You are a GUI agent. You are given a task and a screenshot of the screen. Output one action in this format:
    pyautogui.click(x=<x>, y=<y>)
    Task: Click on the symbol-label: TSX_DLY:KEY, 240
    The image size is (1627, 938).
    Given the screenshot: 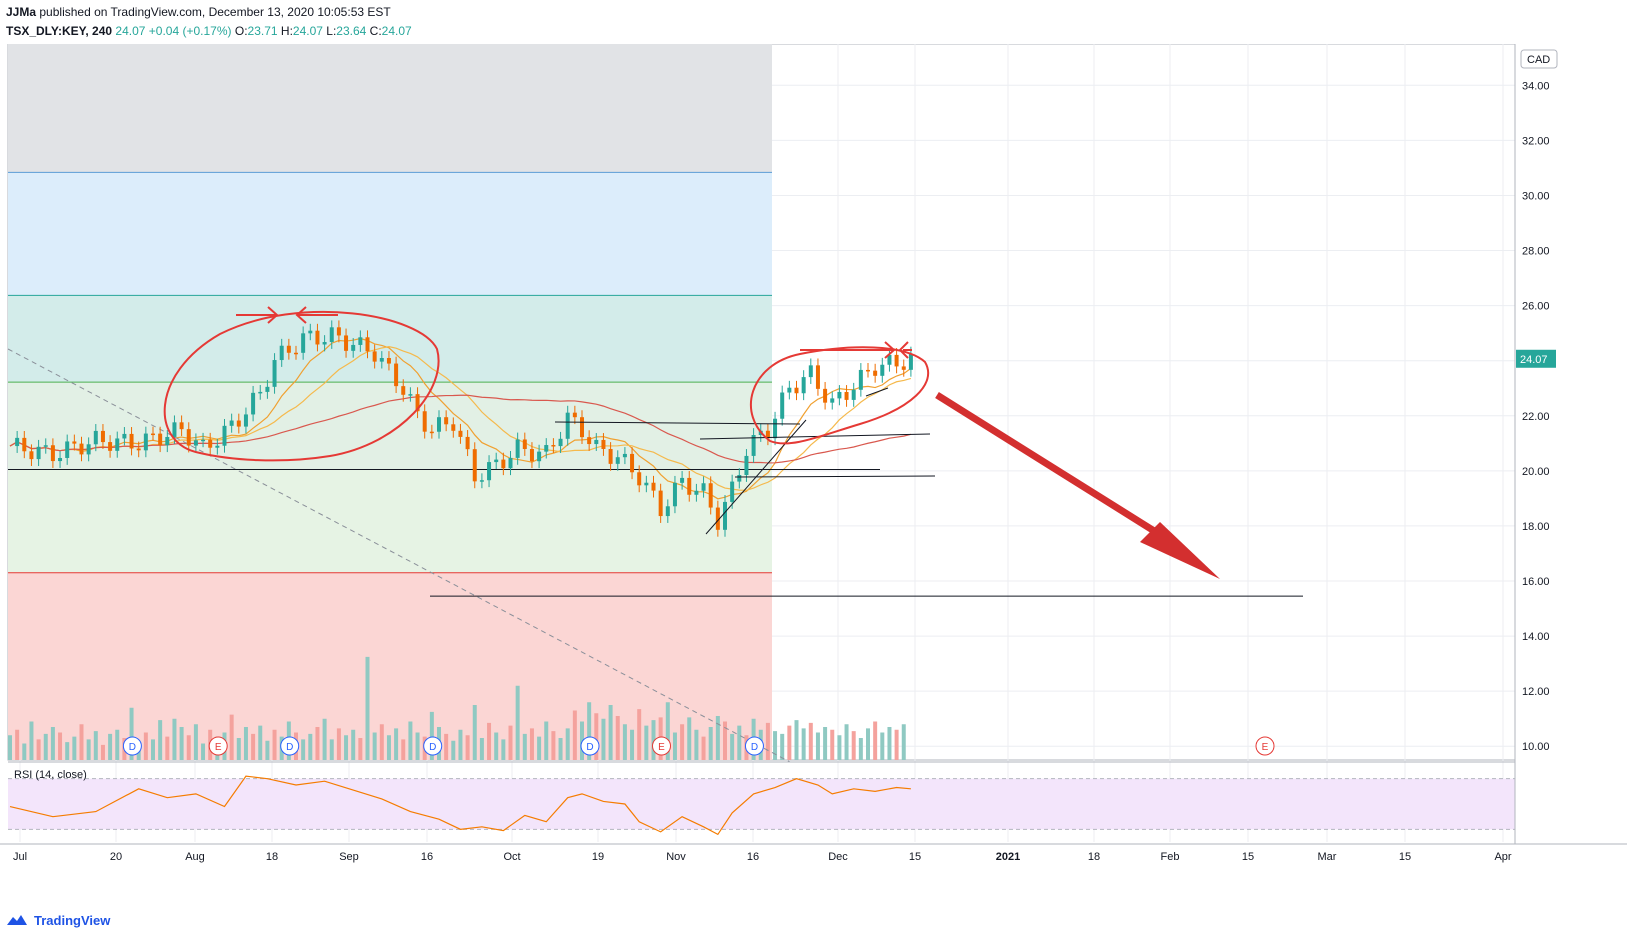 What is the action you would take?
    pyautogui.click(x=59, y=31)
    